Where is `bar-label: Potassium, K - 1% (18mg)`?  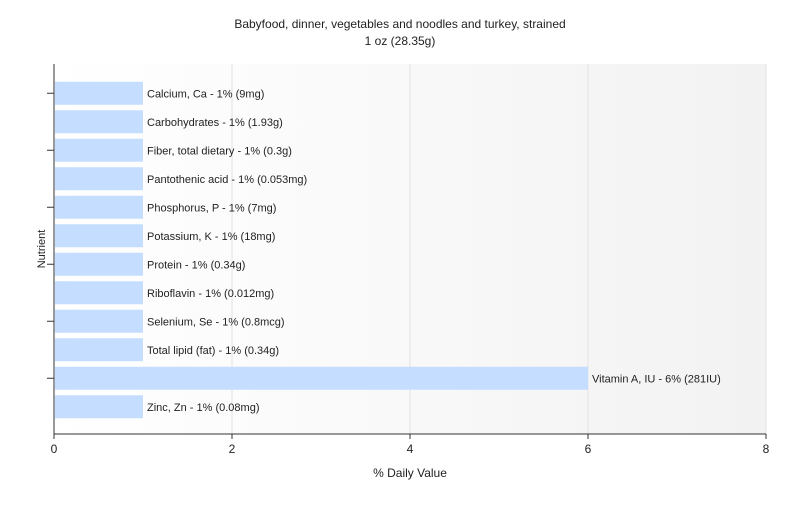 bar-label: Potassium, K - 1% (18mg) is located at coordinates (211, 237).